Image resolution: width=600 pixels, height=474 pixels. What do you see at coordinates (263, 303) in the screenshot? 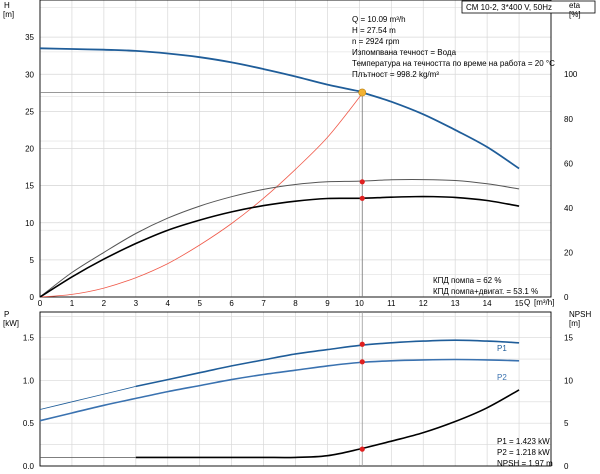
I see `x-tick-label: 7` at bounding box center [263, 303].